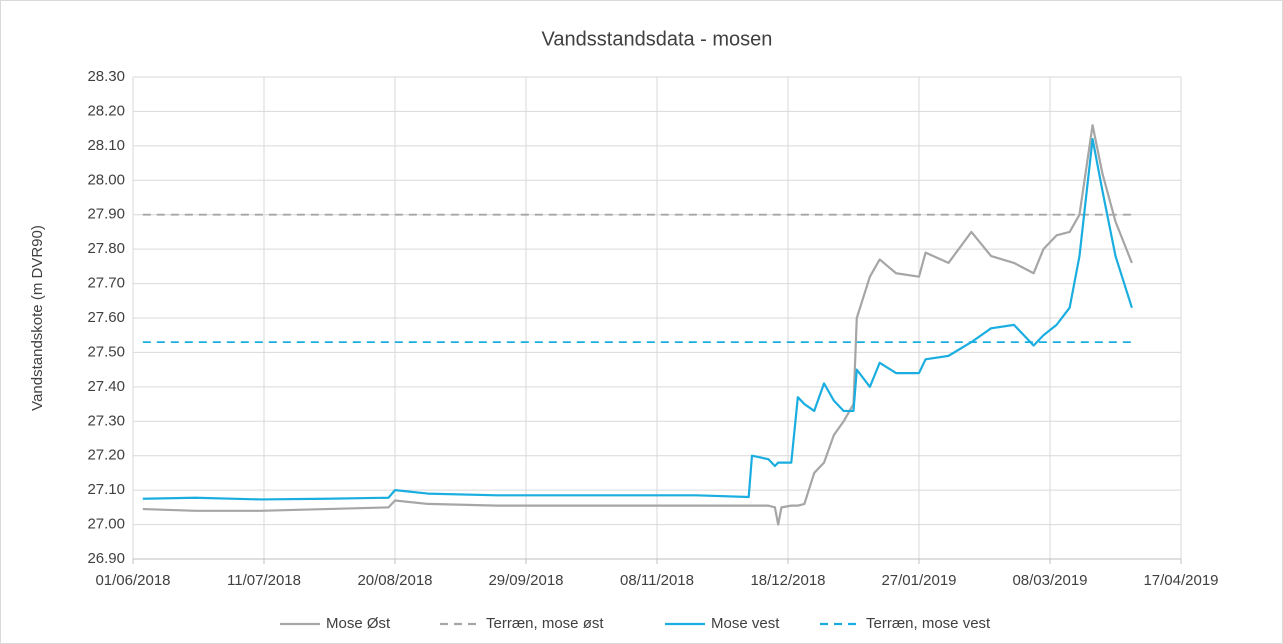 The image size is (1283, 644). Describe the element at coordinates (657, 39) in the screenshot. I see `chart-title: Vandsstandsdata - mosen` at that location.